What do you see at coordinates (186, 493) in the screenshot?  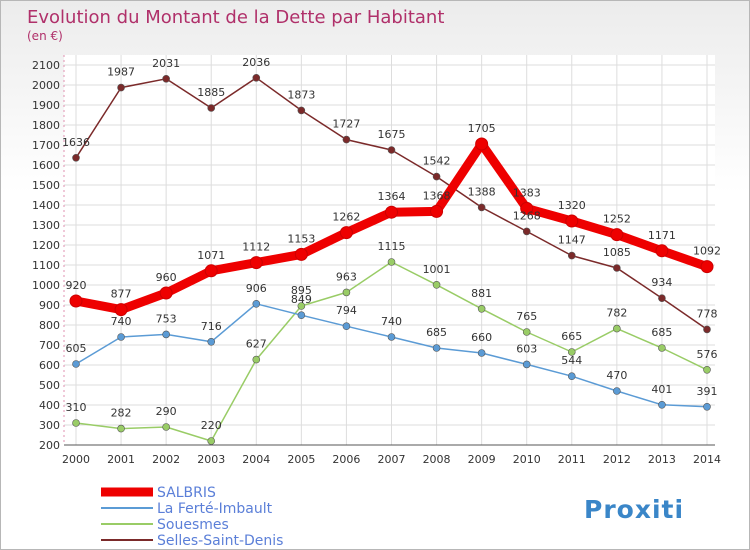 I see `legend-label: SALBRIS` at bounding box center [186, 493].